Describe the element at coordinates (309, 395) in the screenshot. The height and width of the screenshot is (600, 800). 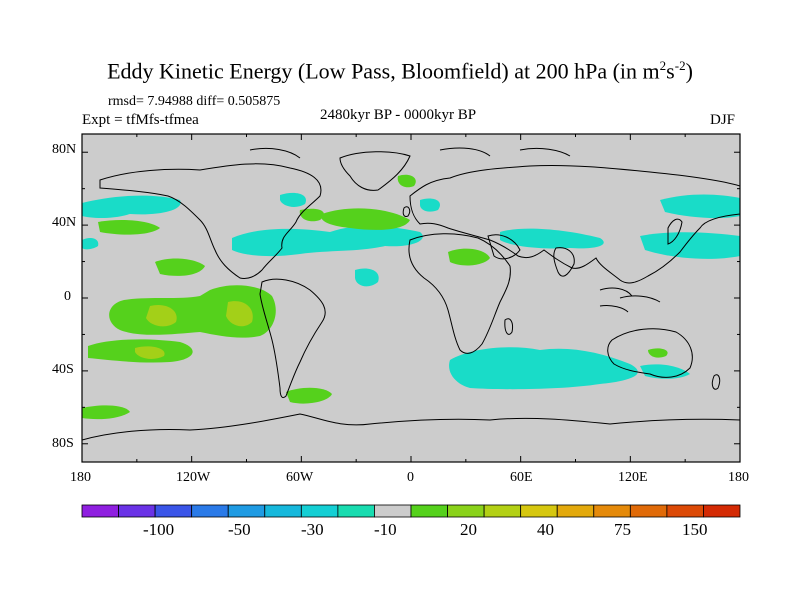
I see `anomaly-pos-drake` at that location.